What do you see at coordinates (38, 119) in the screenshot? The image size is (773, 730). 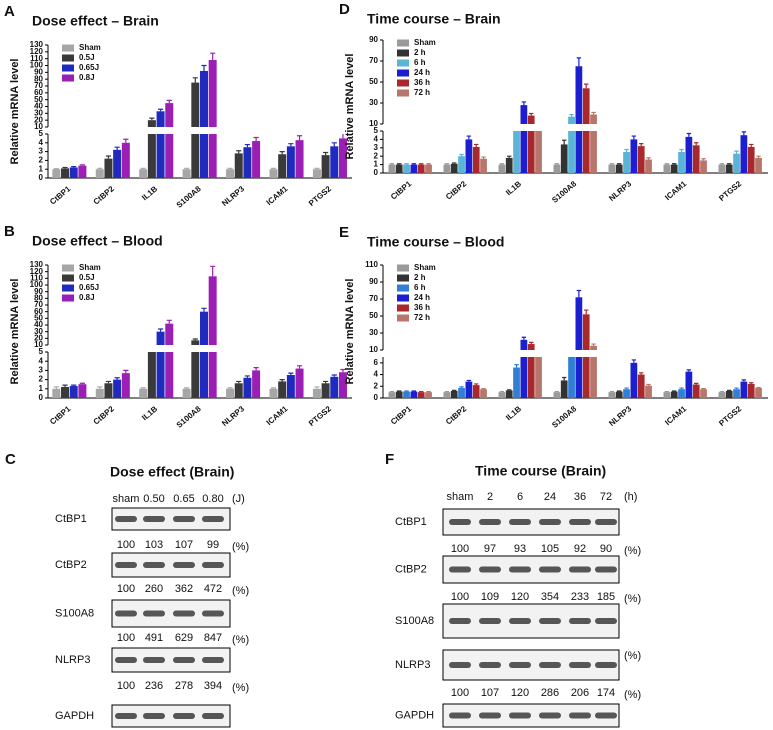 I see `y-tick-label: 20` at bounding box center [38, 119].